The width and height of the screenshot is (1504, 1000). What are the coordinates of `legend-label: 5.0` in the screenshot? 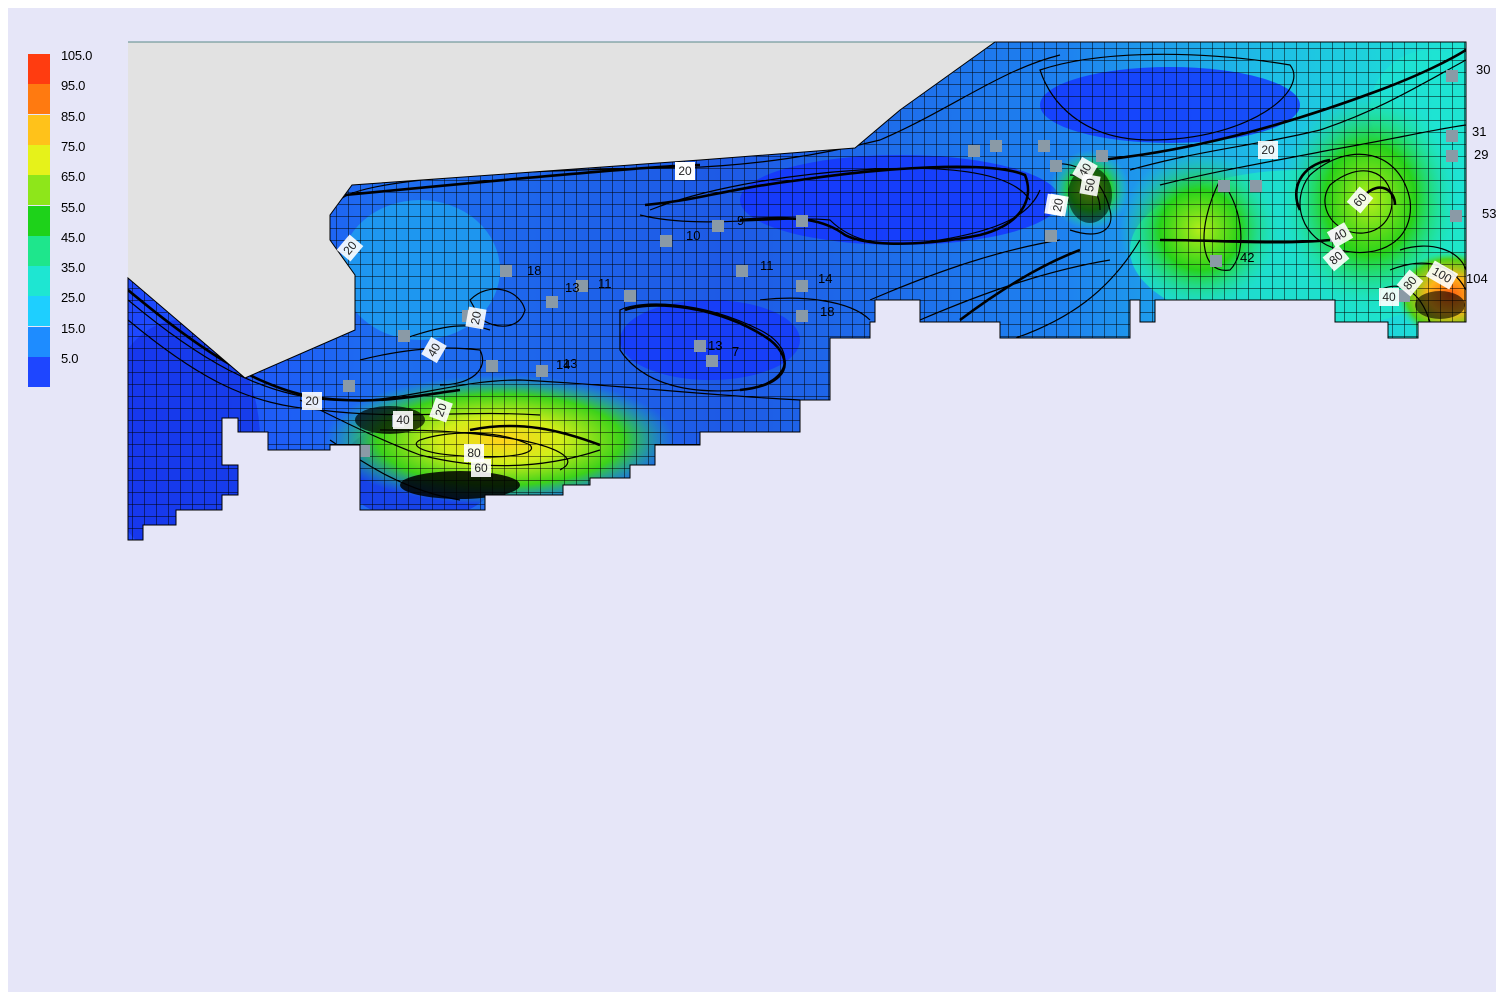 It's located at (70, 358).